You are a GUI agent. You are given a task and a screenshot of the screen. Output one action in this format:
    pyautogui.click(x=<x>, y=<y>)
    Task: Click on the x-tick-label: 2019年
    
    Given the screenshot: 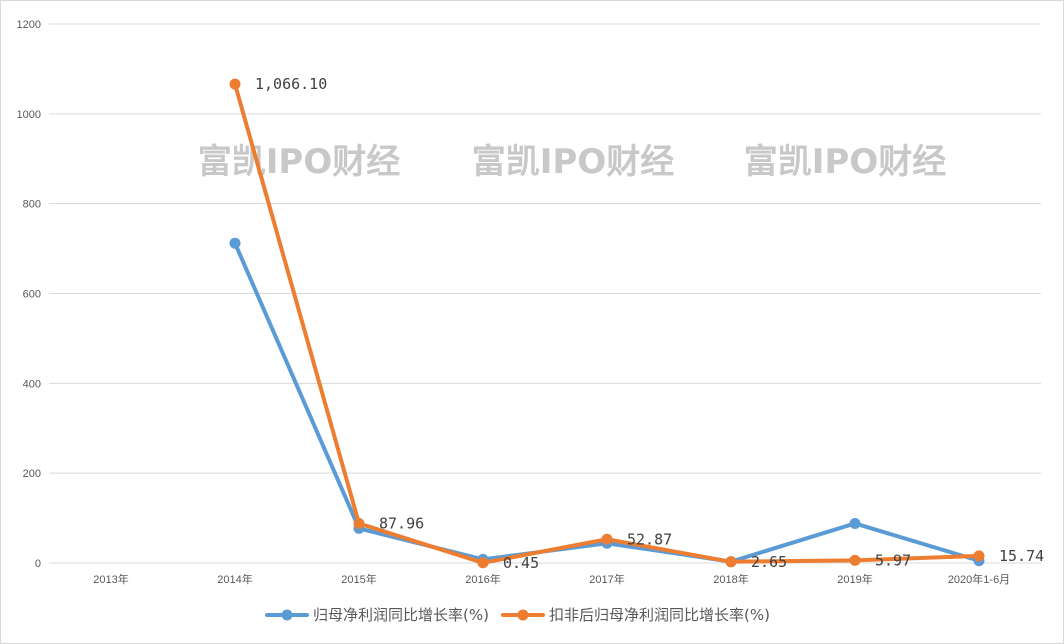 What is the action you would take?
    pyautogui.click(x=854, y=579)
    